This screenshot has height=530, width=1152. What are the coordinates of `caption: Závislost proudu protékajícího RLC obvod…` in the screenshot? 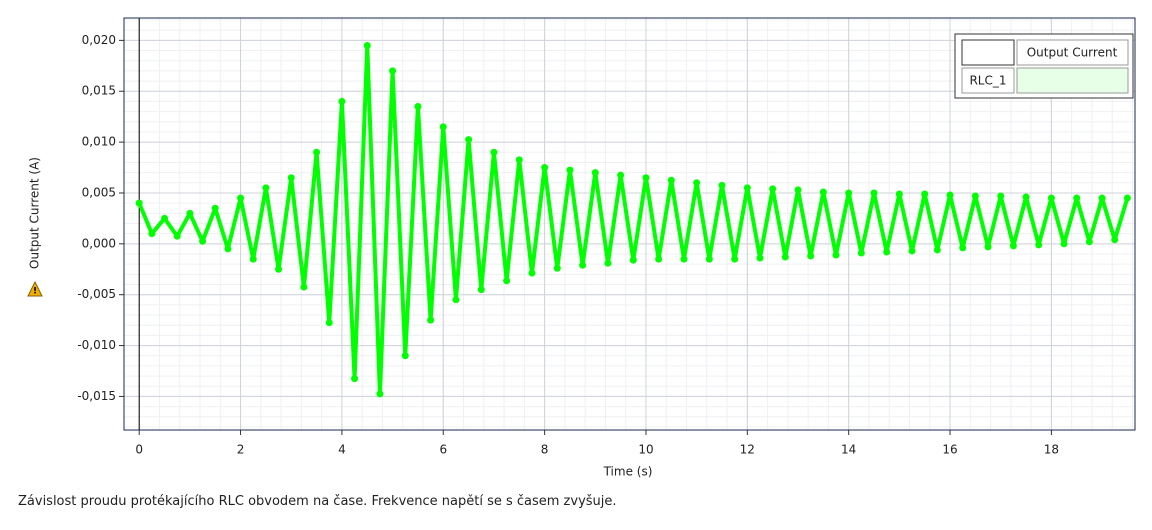 It's located at (317, 501).